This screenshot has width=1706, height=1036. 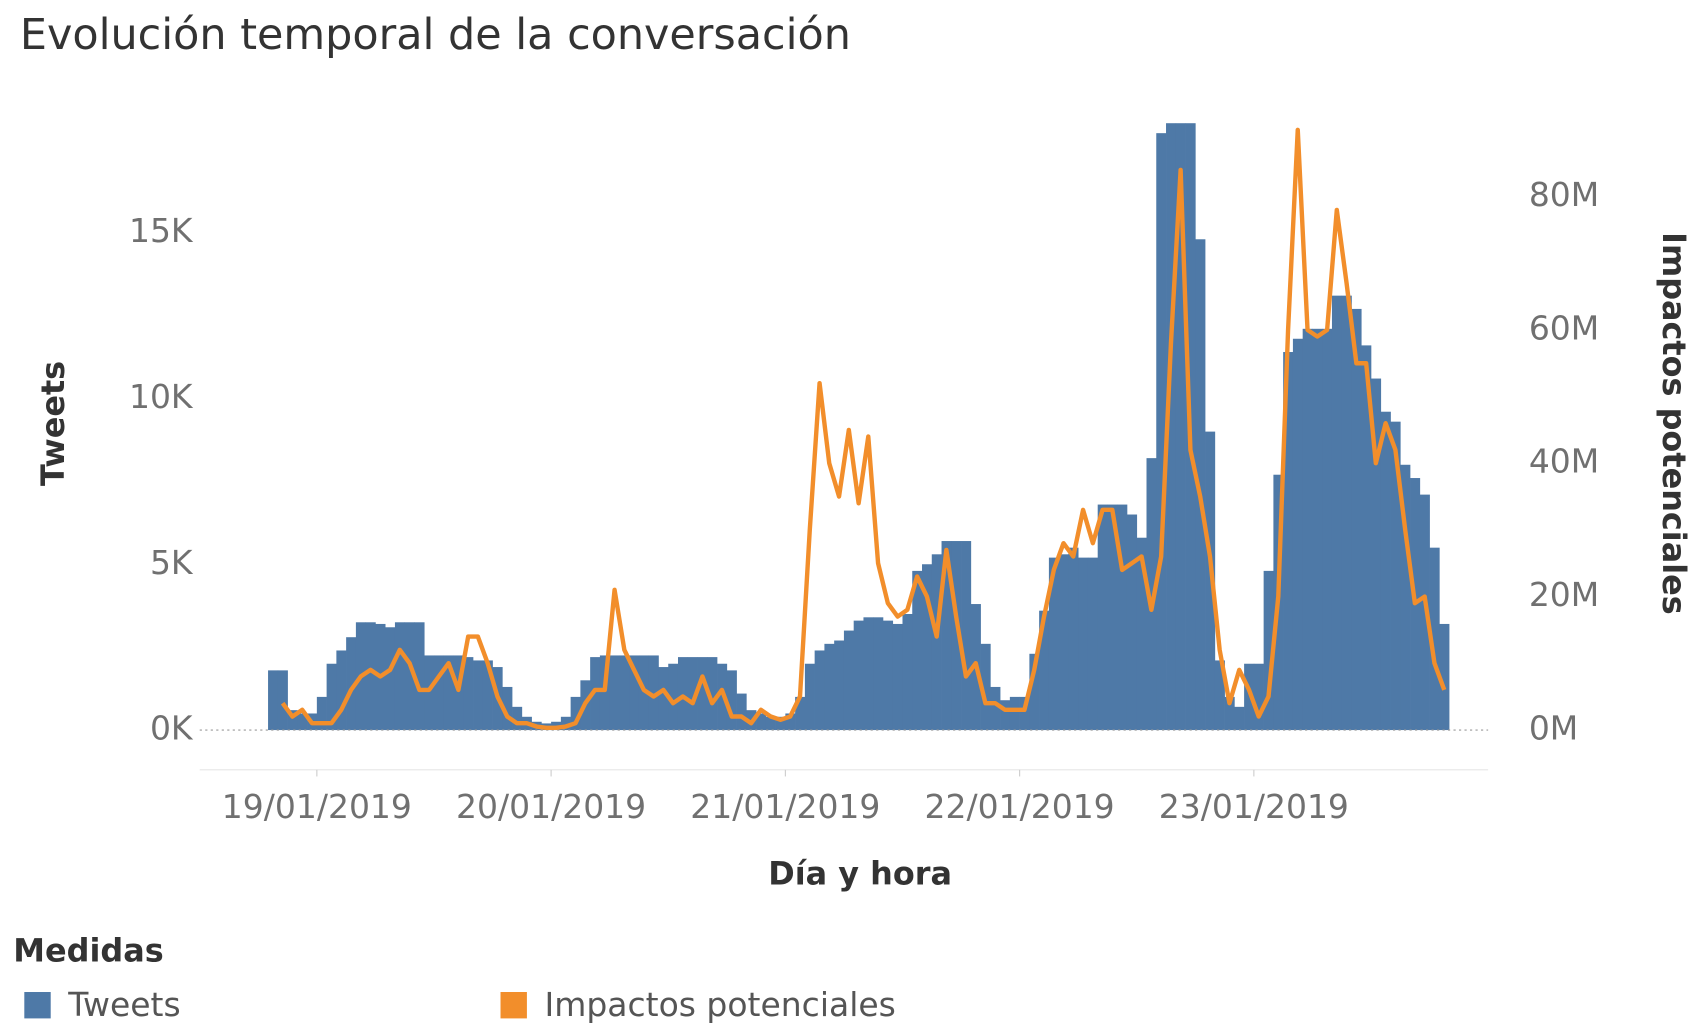 I want to click on x-tick-label: 23/01/2019, so click(x=1254, y=806).